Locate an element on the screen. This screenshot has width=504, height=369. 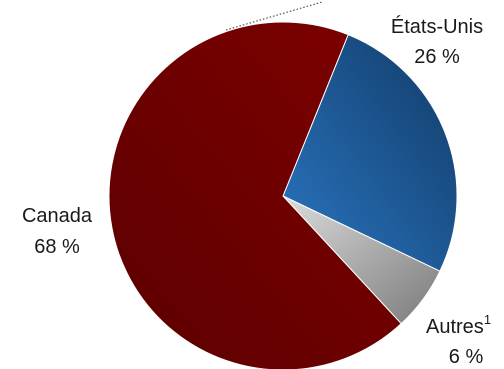
slice-label-canada: Canada is located at coordinates (57, 216).